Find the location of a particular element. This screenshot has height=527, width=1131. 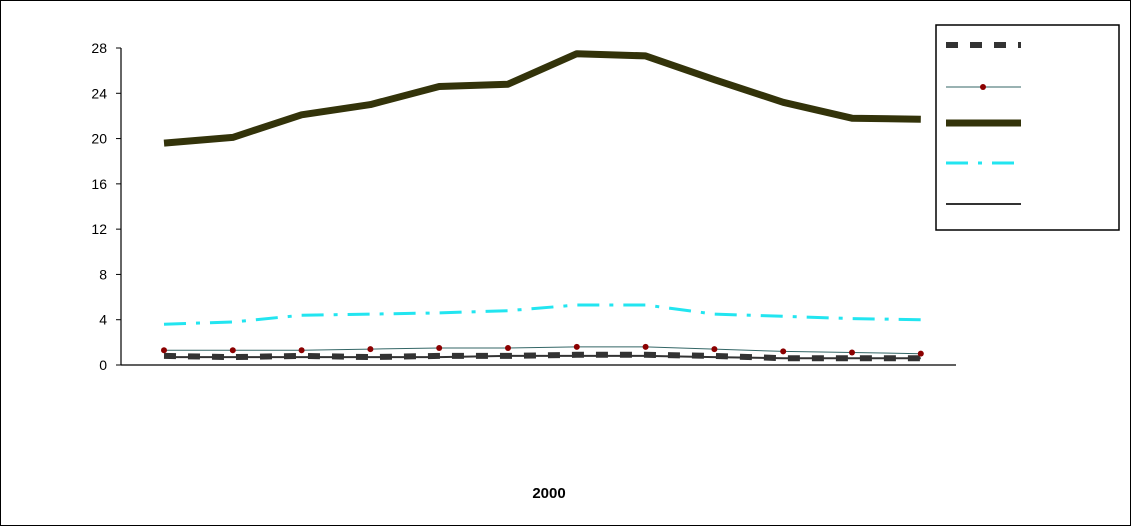

x-axis-label: 2000 is located at coordinates (548, 493).